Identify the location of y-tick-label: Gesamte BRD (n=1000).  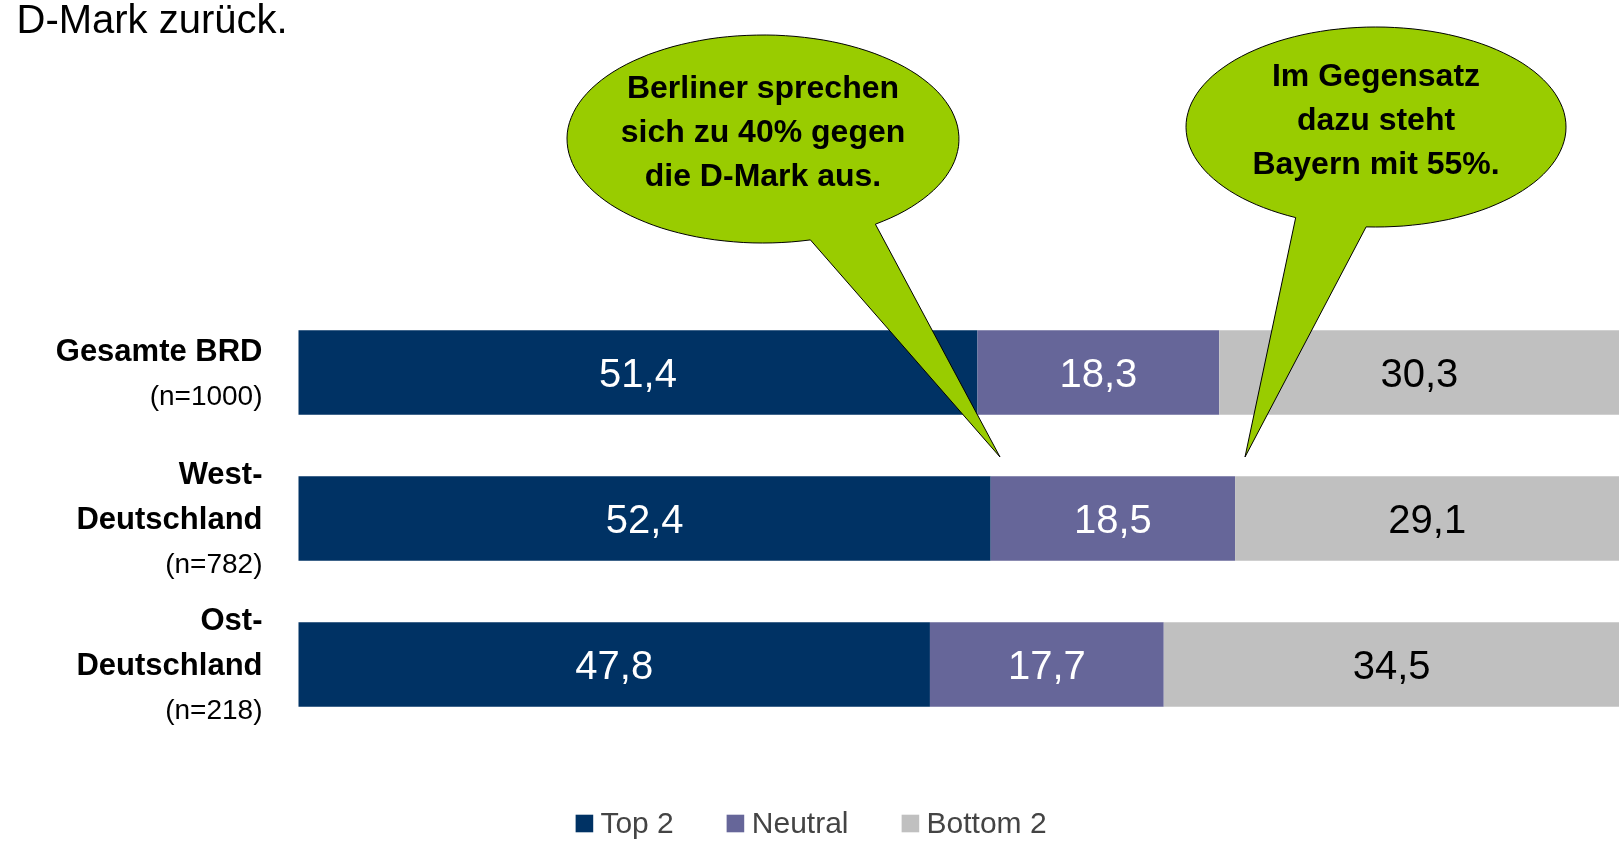
(159, 371).